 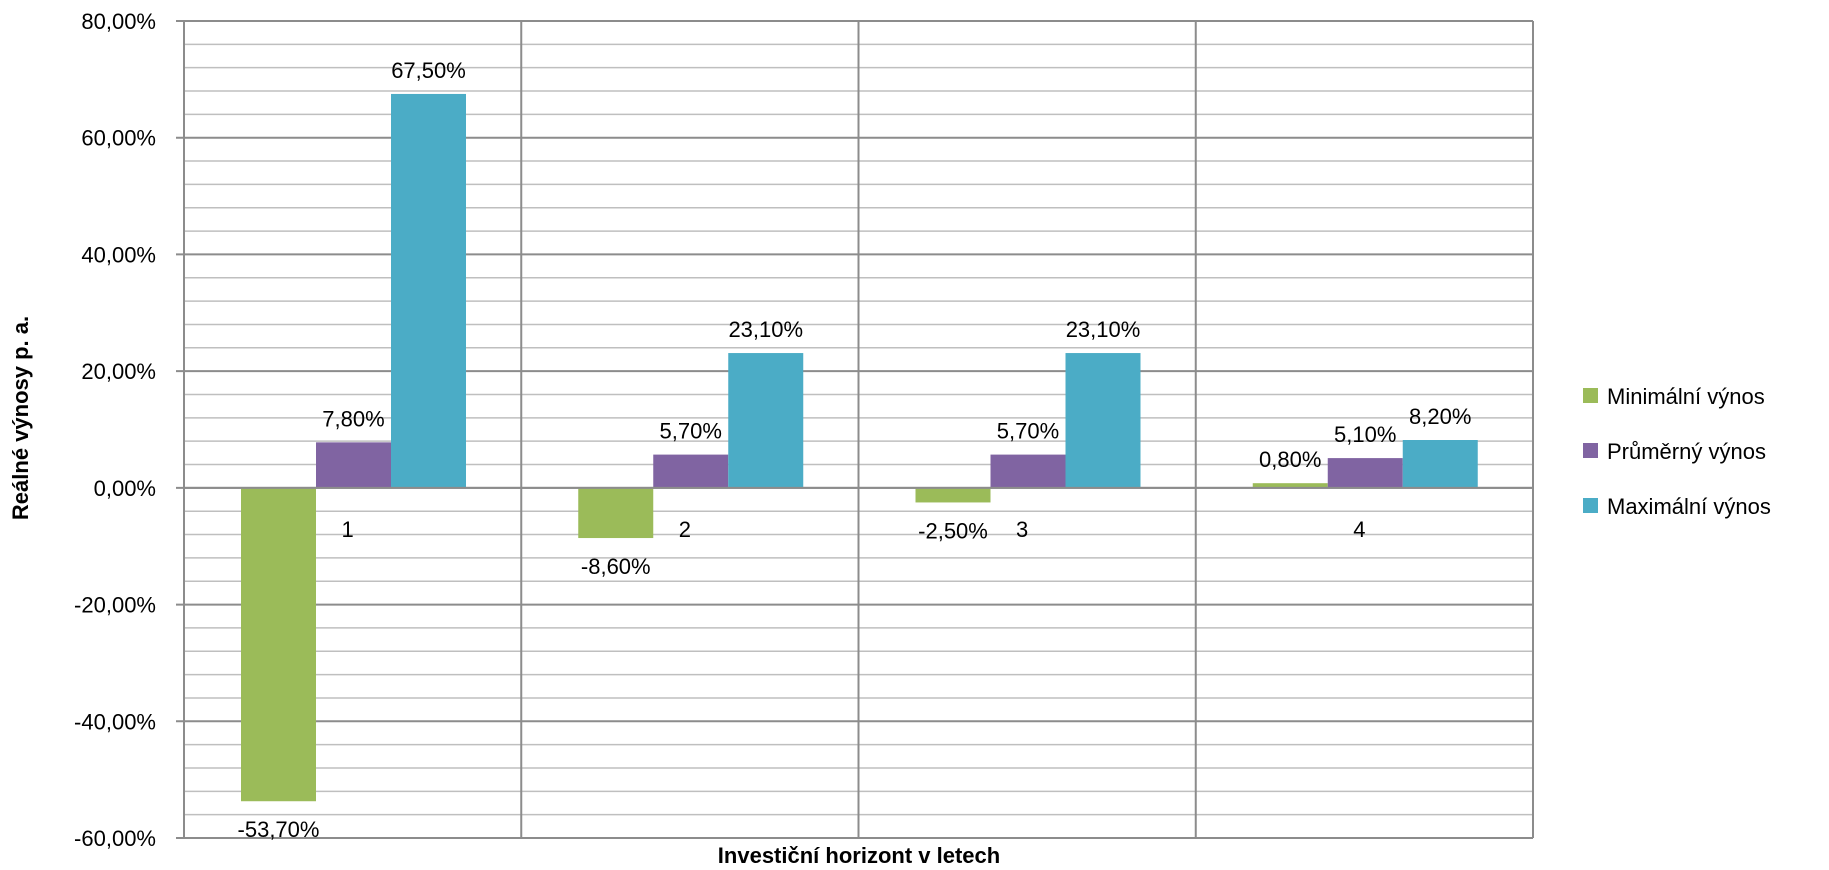 What do you see at coordinates (125, 488) in the screenshot?
I see `y-tick-label: 0,00%` at bounding box center [125, 488].